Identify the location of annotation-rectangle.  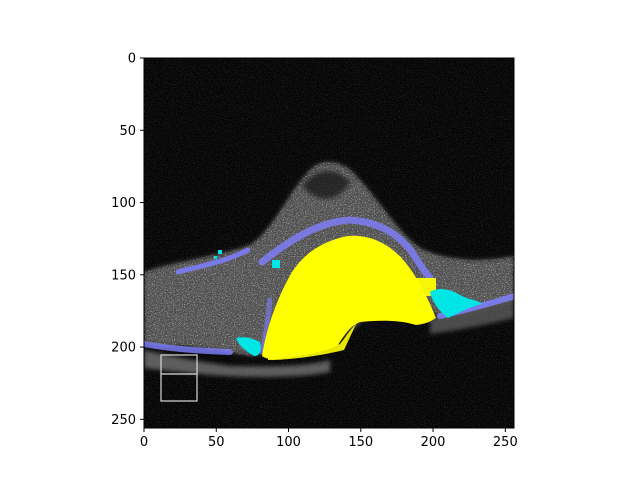
(179, 378).